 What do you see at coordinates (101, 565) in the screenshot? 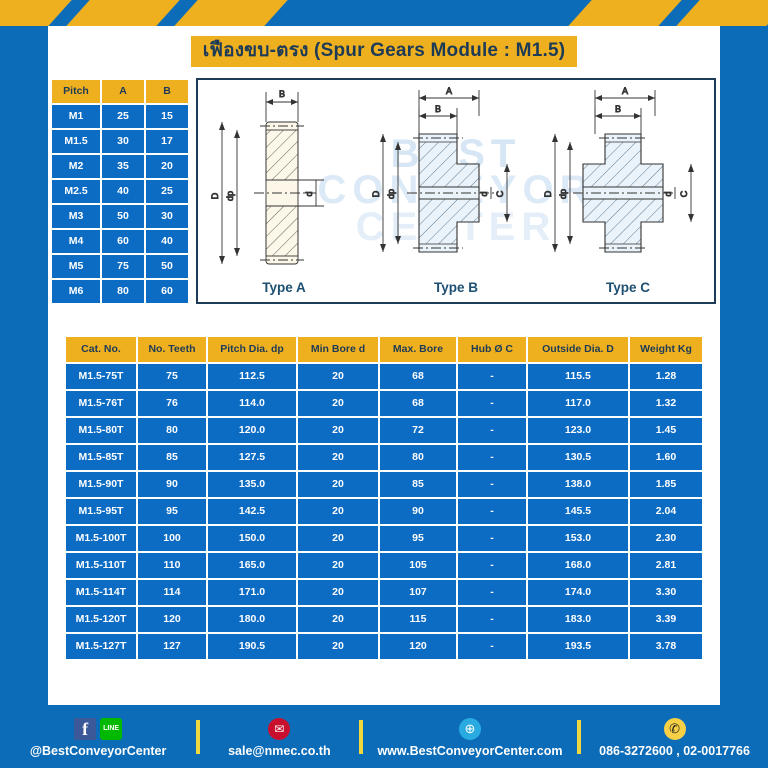
I see `spec-cell-cat-no: M1.5-110T` at bounding box center [101, 565].